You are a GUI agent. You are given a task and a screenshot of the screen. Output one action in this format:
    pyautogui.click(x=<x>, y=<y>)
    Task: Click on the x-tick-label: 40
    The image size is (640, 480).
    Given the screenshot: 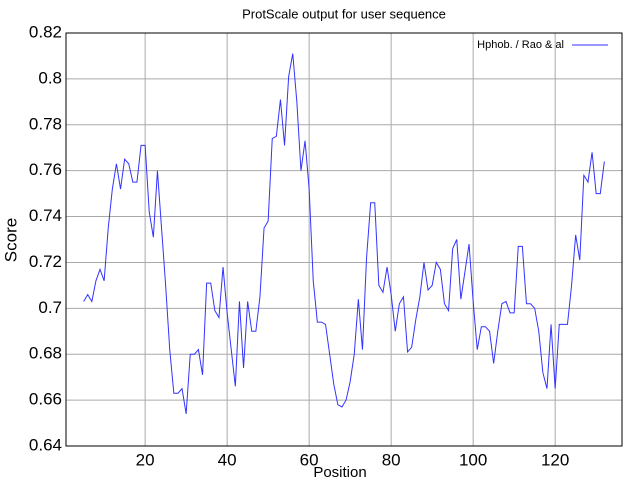 What is the action you would take?
    pyautogui.click(x=227, y=459)
    